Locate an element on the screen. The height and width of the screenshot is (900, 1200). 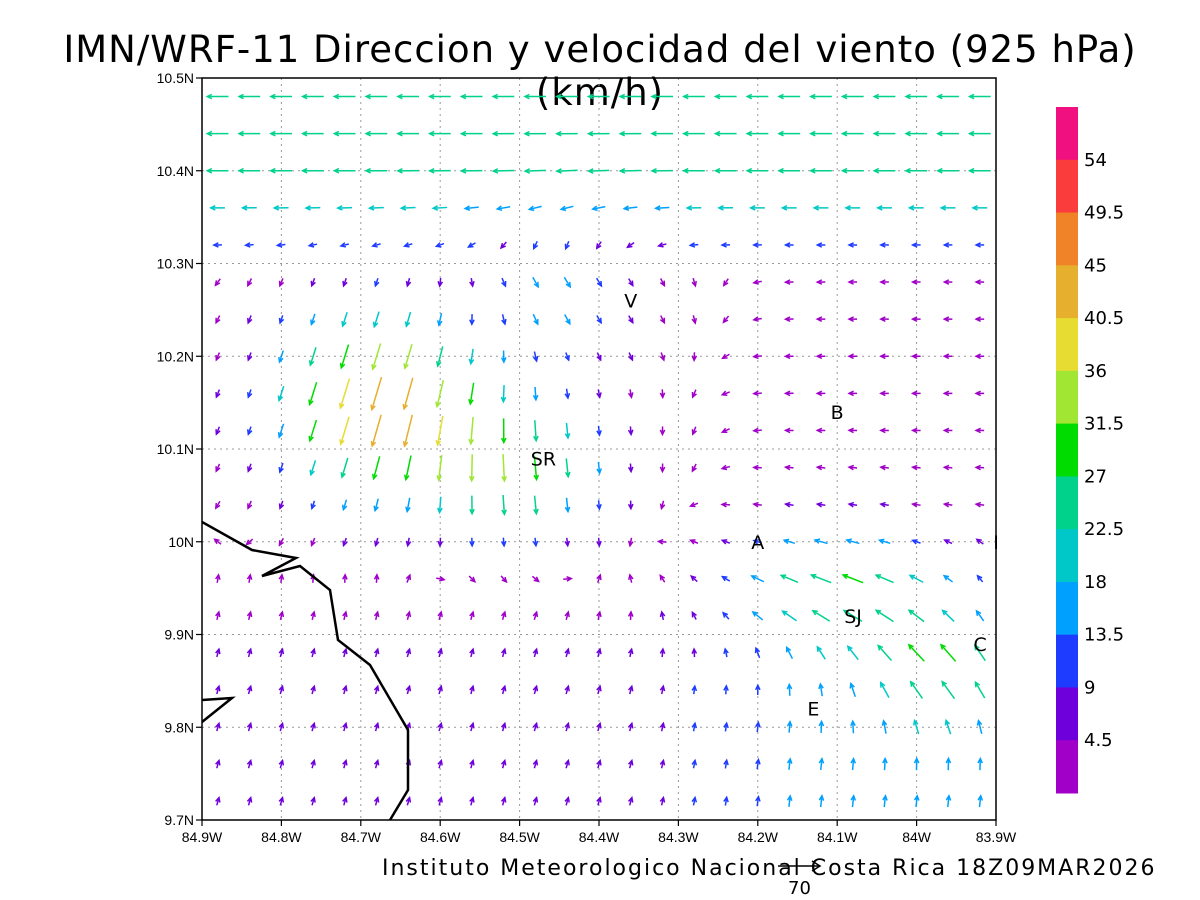
colorbar-label: 49.5 is located at coordinates (1104, 213).